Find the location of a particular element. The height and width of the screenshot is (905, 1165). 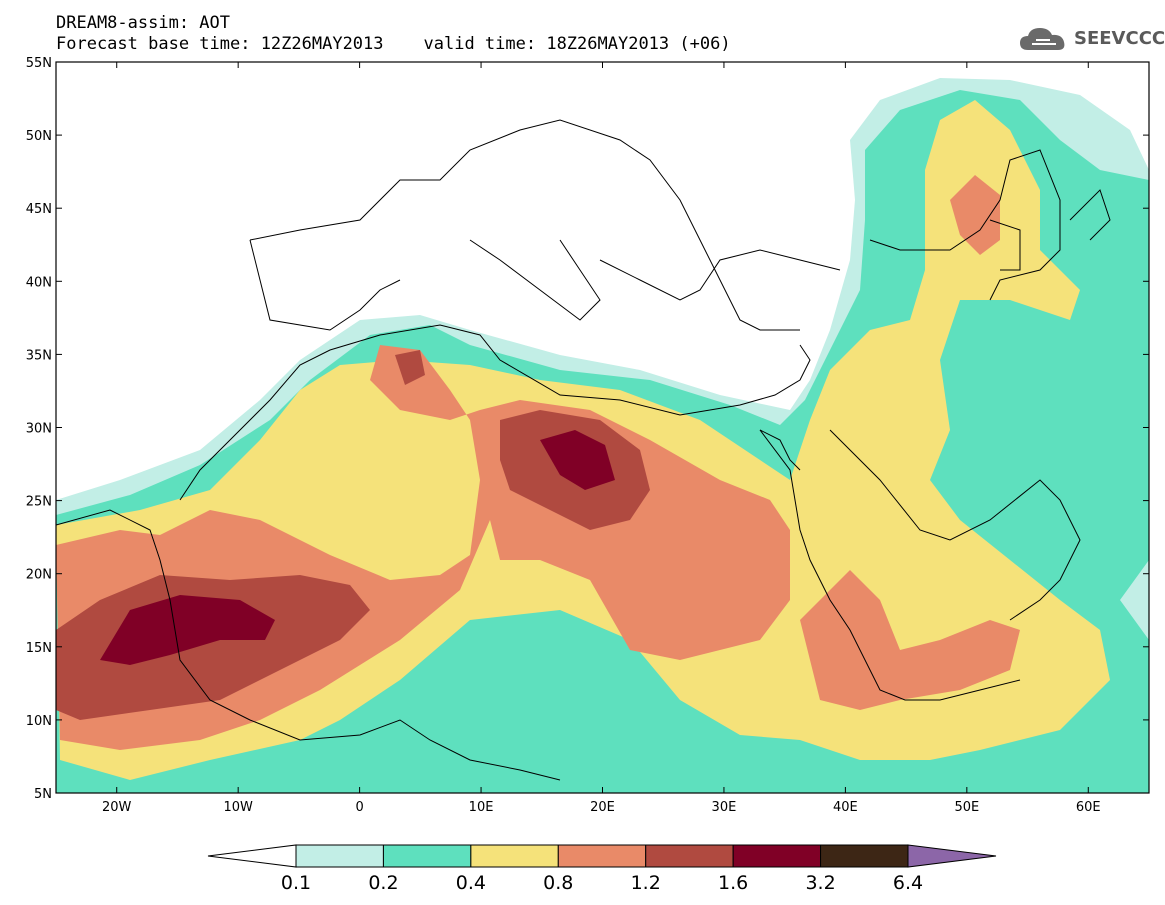

lat-label: 15N is located at coordinates (39, 648).